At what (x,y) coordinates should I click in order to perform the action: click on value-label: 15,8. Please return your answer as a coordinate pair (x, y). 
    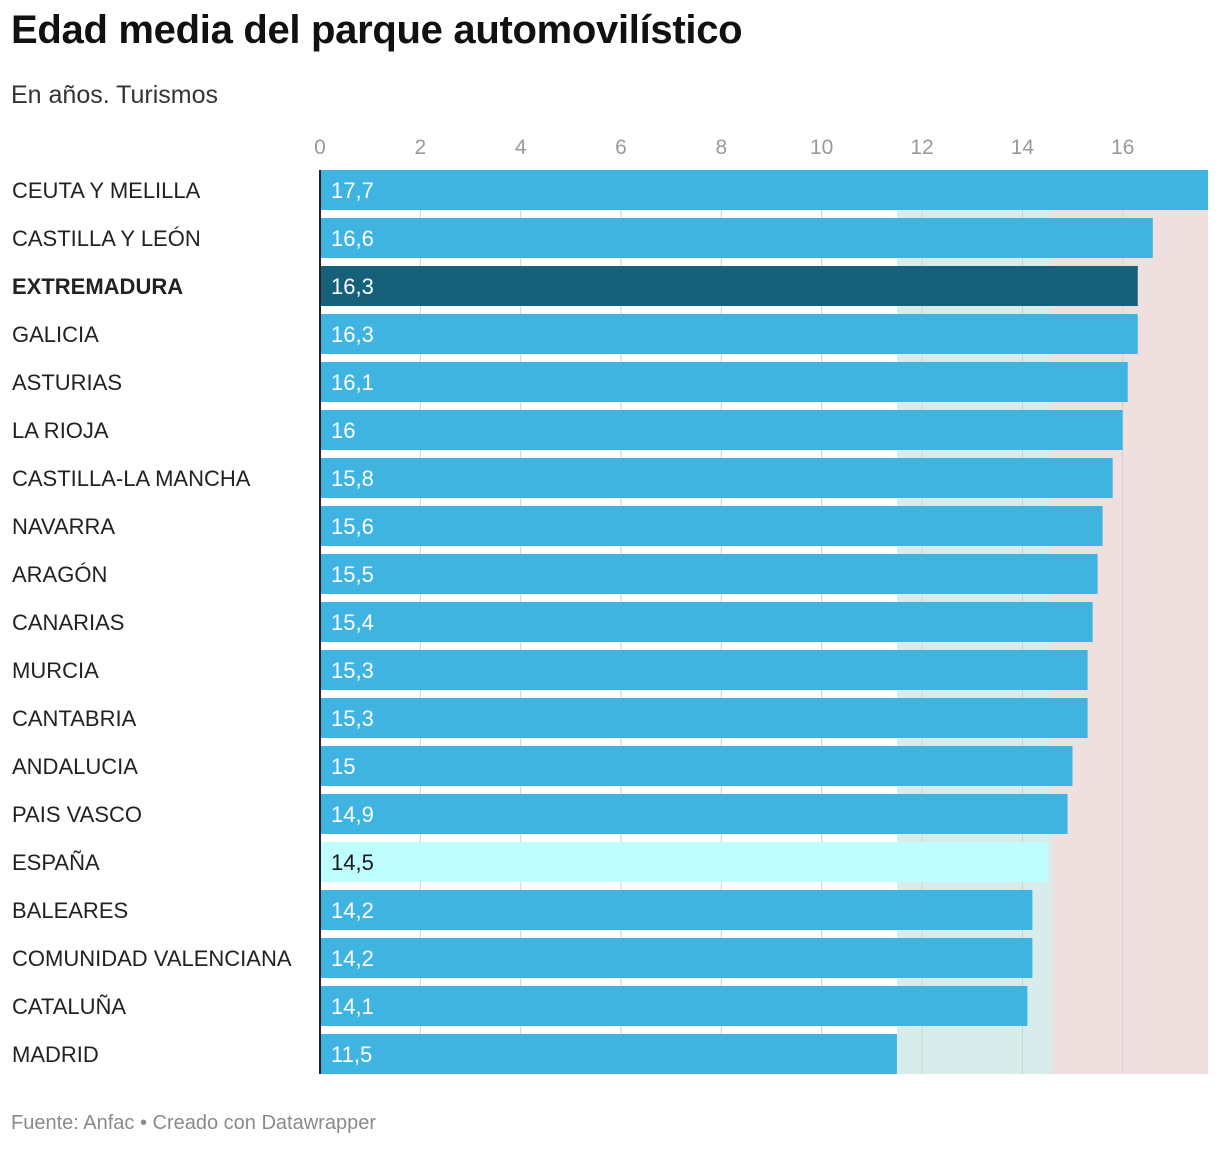
    Looking at the image, I should click on (352, 478).